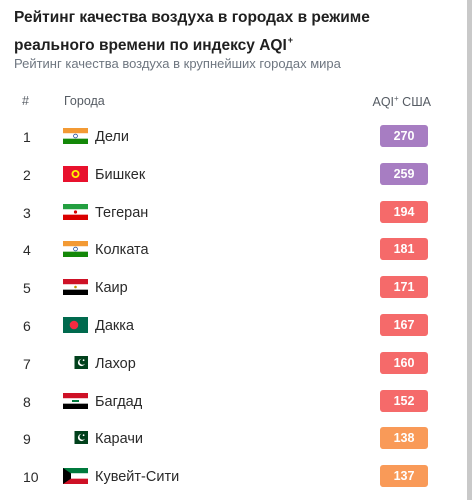 The height and width of the screenshot is (500, 472). I want to click on aqi-badge: 181, so click(404, 249).